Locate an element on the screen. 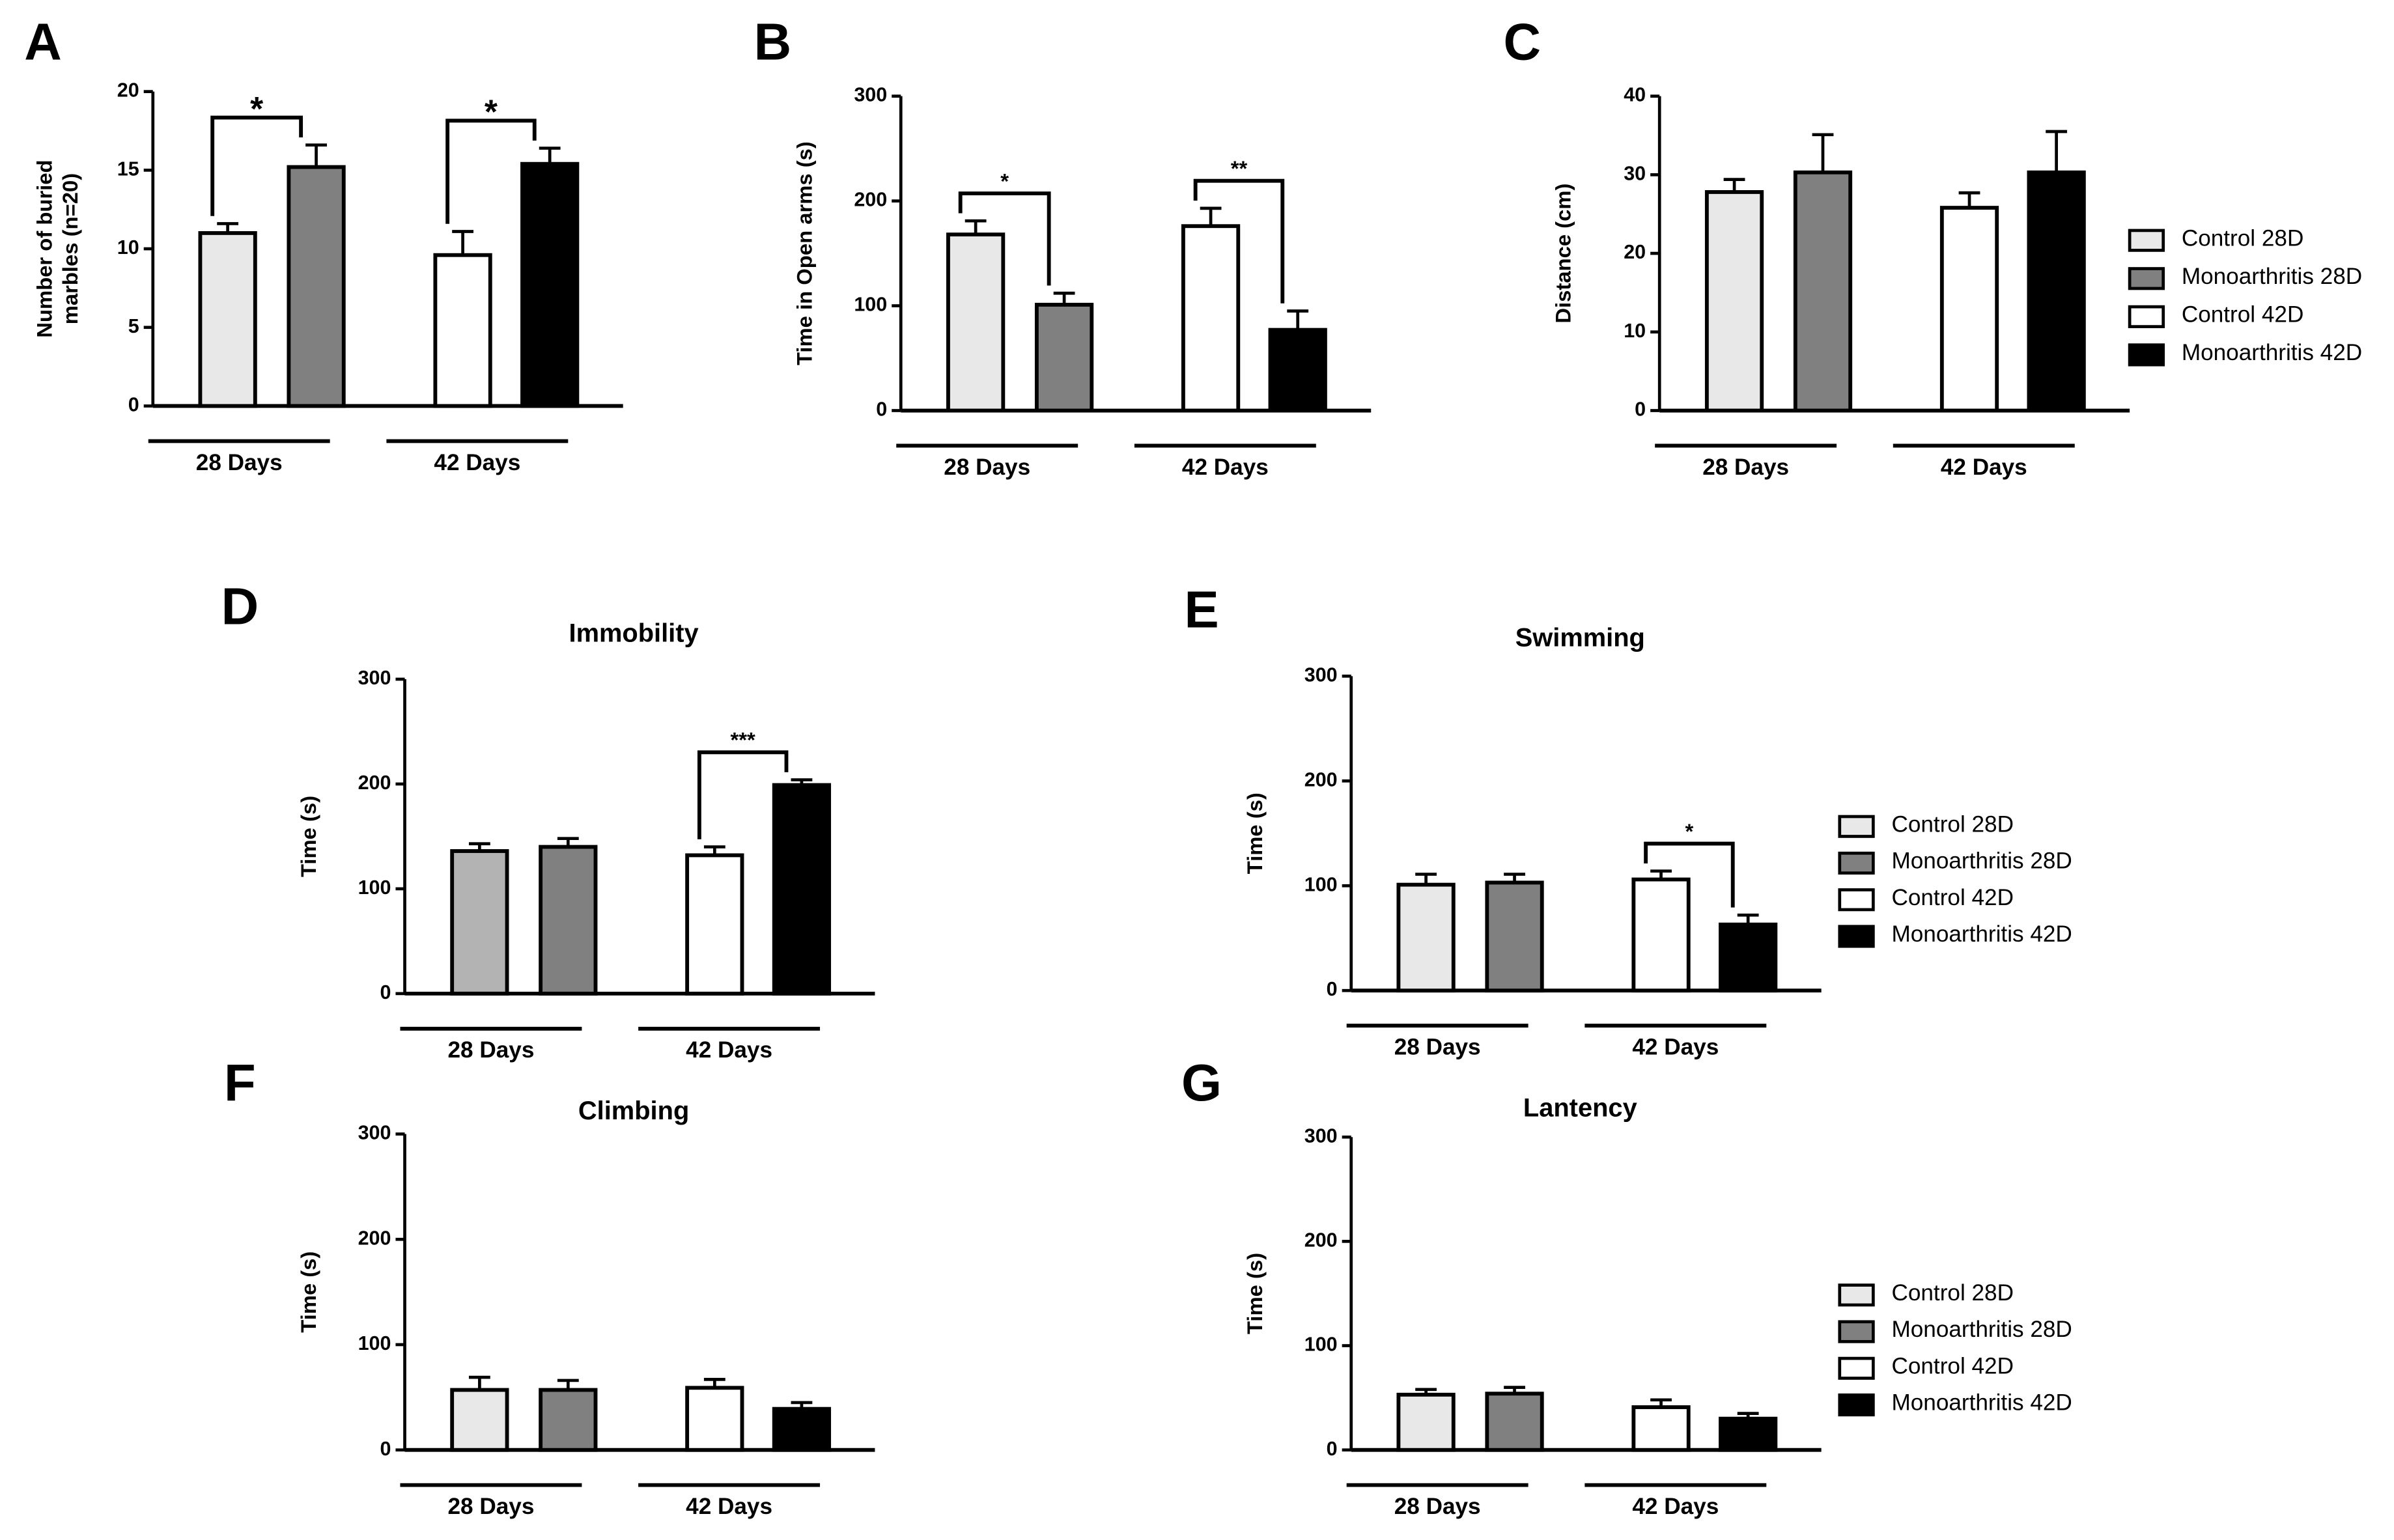 This screenshot has height=1540, width=2394. y-axis-label: marbles (n=20) is located at coordinates (70, 249).